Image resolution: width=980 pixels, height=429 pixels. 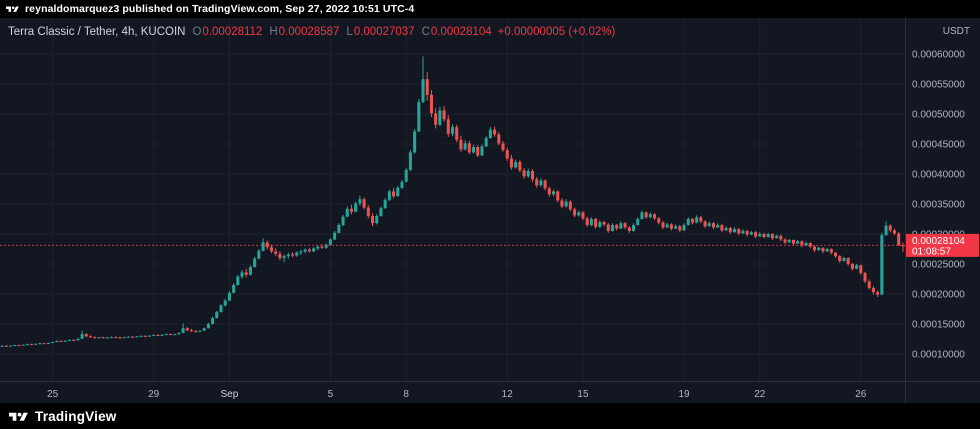 What do you see at coordinates (76, 416) in the screenshot?
I see `tradingview-brand-text: TradingView` at bounding box center [76, 416].